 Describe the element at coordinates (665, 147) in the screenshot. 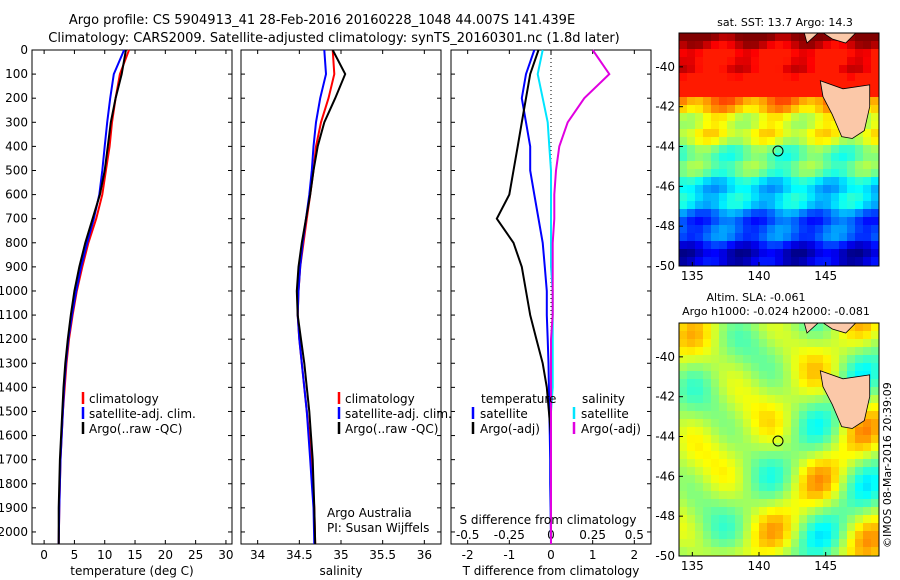

I see `lat-tick-label: -44` at that location.